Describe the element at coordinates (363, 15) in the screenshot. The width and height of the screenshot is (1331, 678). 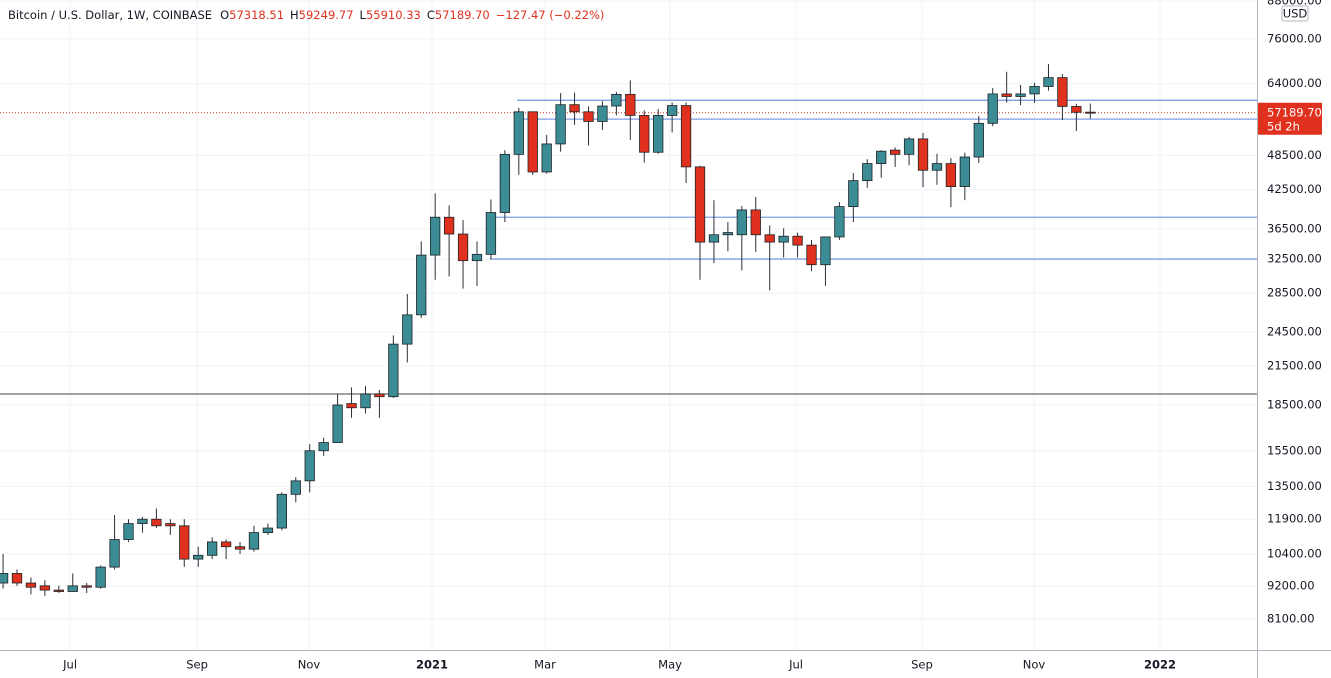
I see `ohlc-letter: L` at that location.